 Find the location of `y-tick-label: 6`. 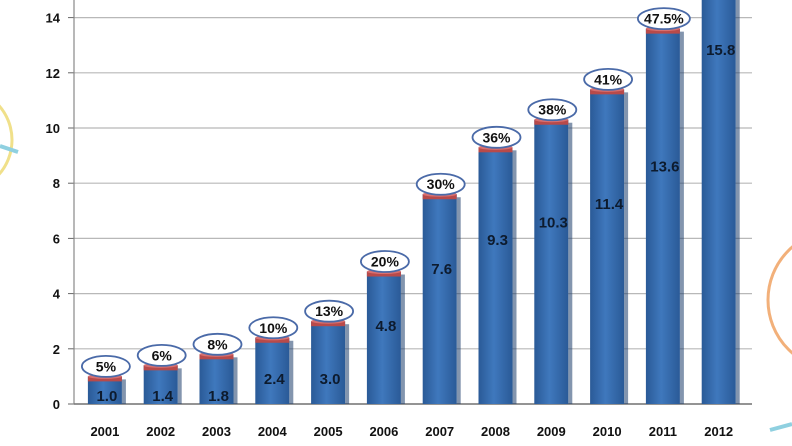

y-tick-label: 6 is located at coordinates (56, 238).